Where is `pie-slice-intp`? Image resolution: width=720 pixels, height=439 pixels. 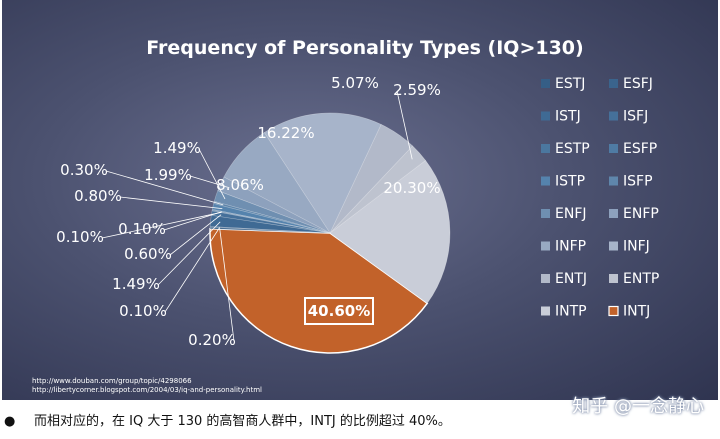
pie-slice-intp is located at coordinates (390, 231).